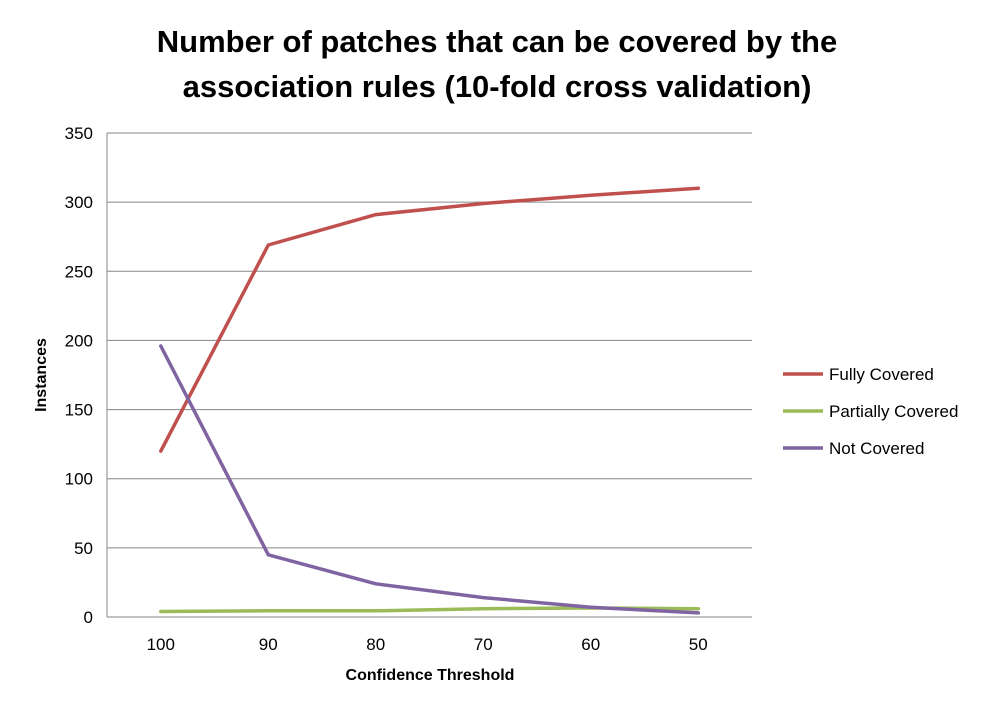 This screenshot has width=994, height=713. I want to click on legend-label-not-covered: Not Covered, so click(876, 448).